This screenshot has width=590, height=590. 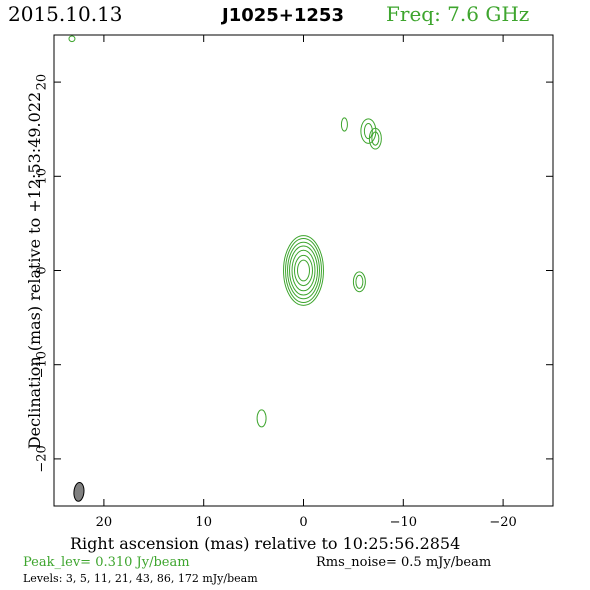 What do you see at coordinates (104, 522) in the screenshot?
I see `x-tick-label: 20` at bounding box center [104, 522].